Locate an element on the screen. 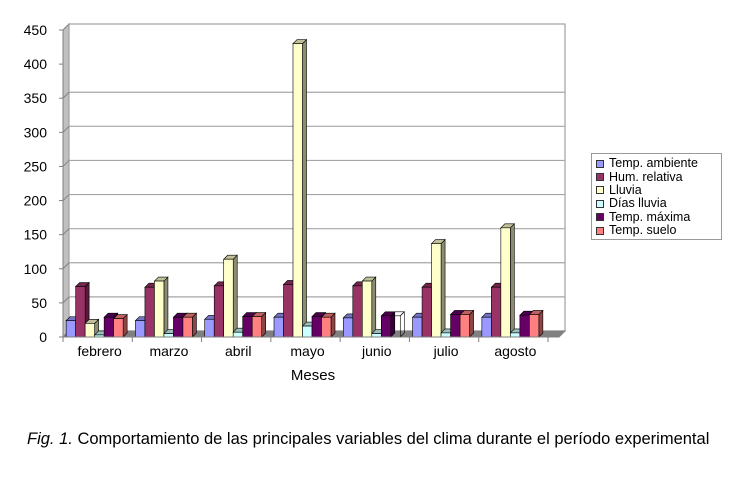 The height and width of the screenshot is (490, 738). svg-text: 200 is located at coordinates (36, 201).